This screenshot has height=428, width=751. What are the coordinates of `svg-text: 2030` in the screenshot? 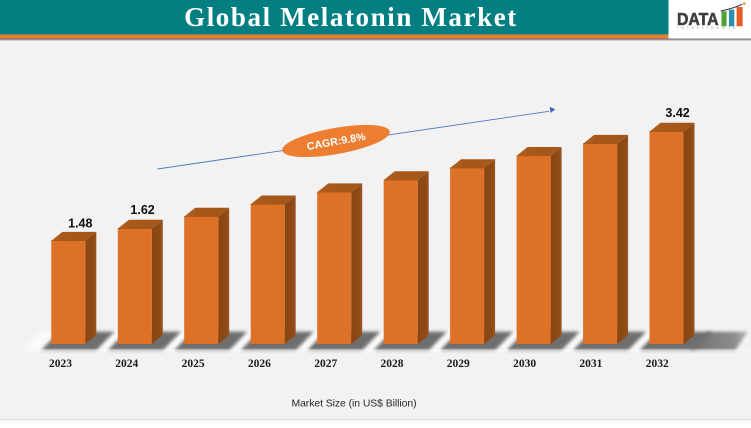 It's located at (524, 364).